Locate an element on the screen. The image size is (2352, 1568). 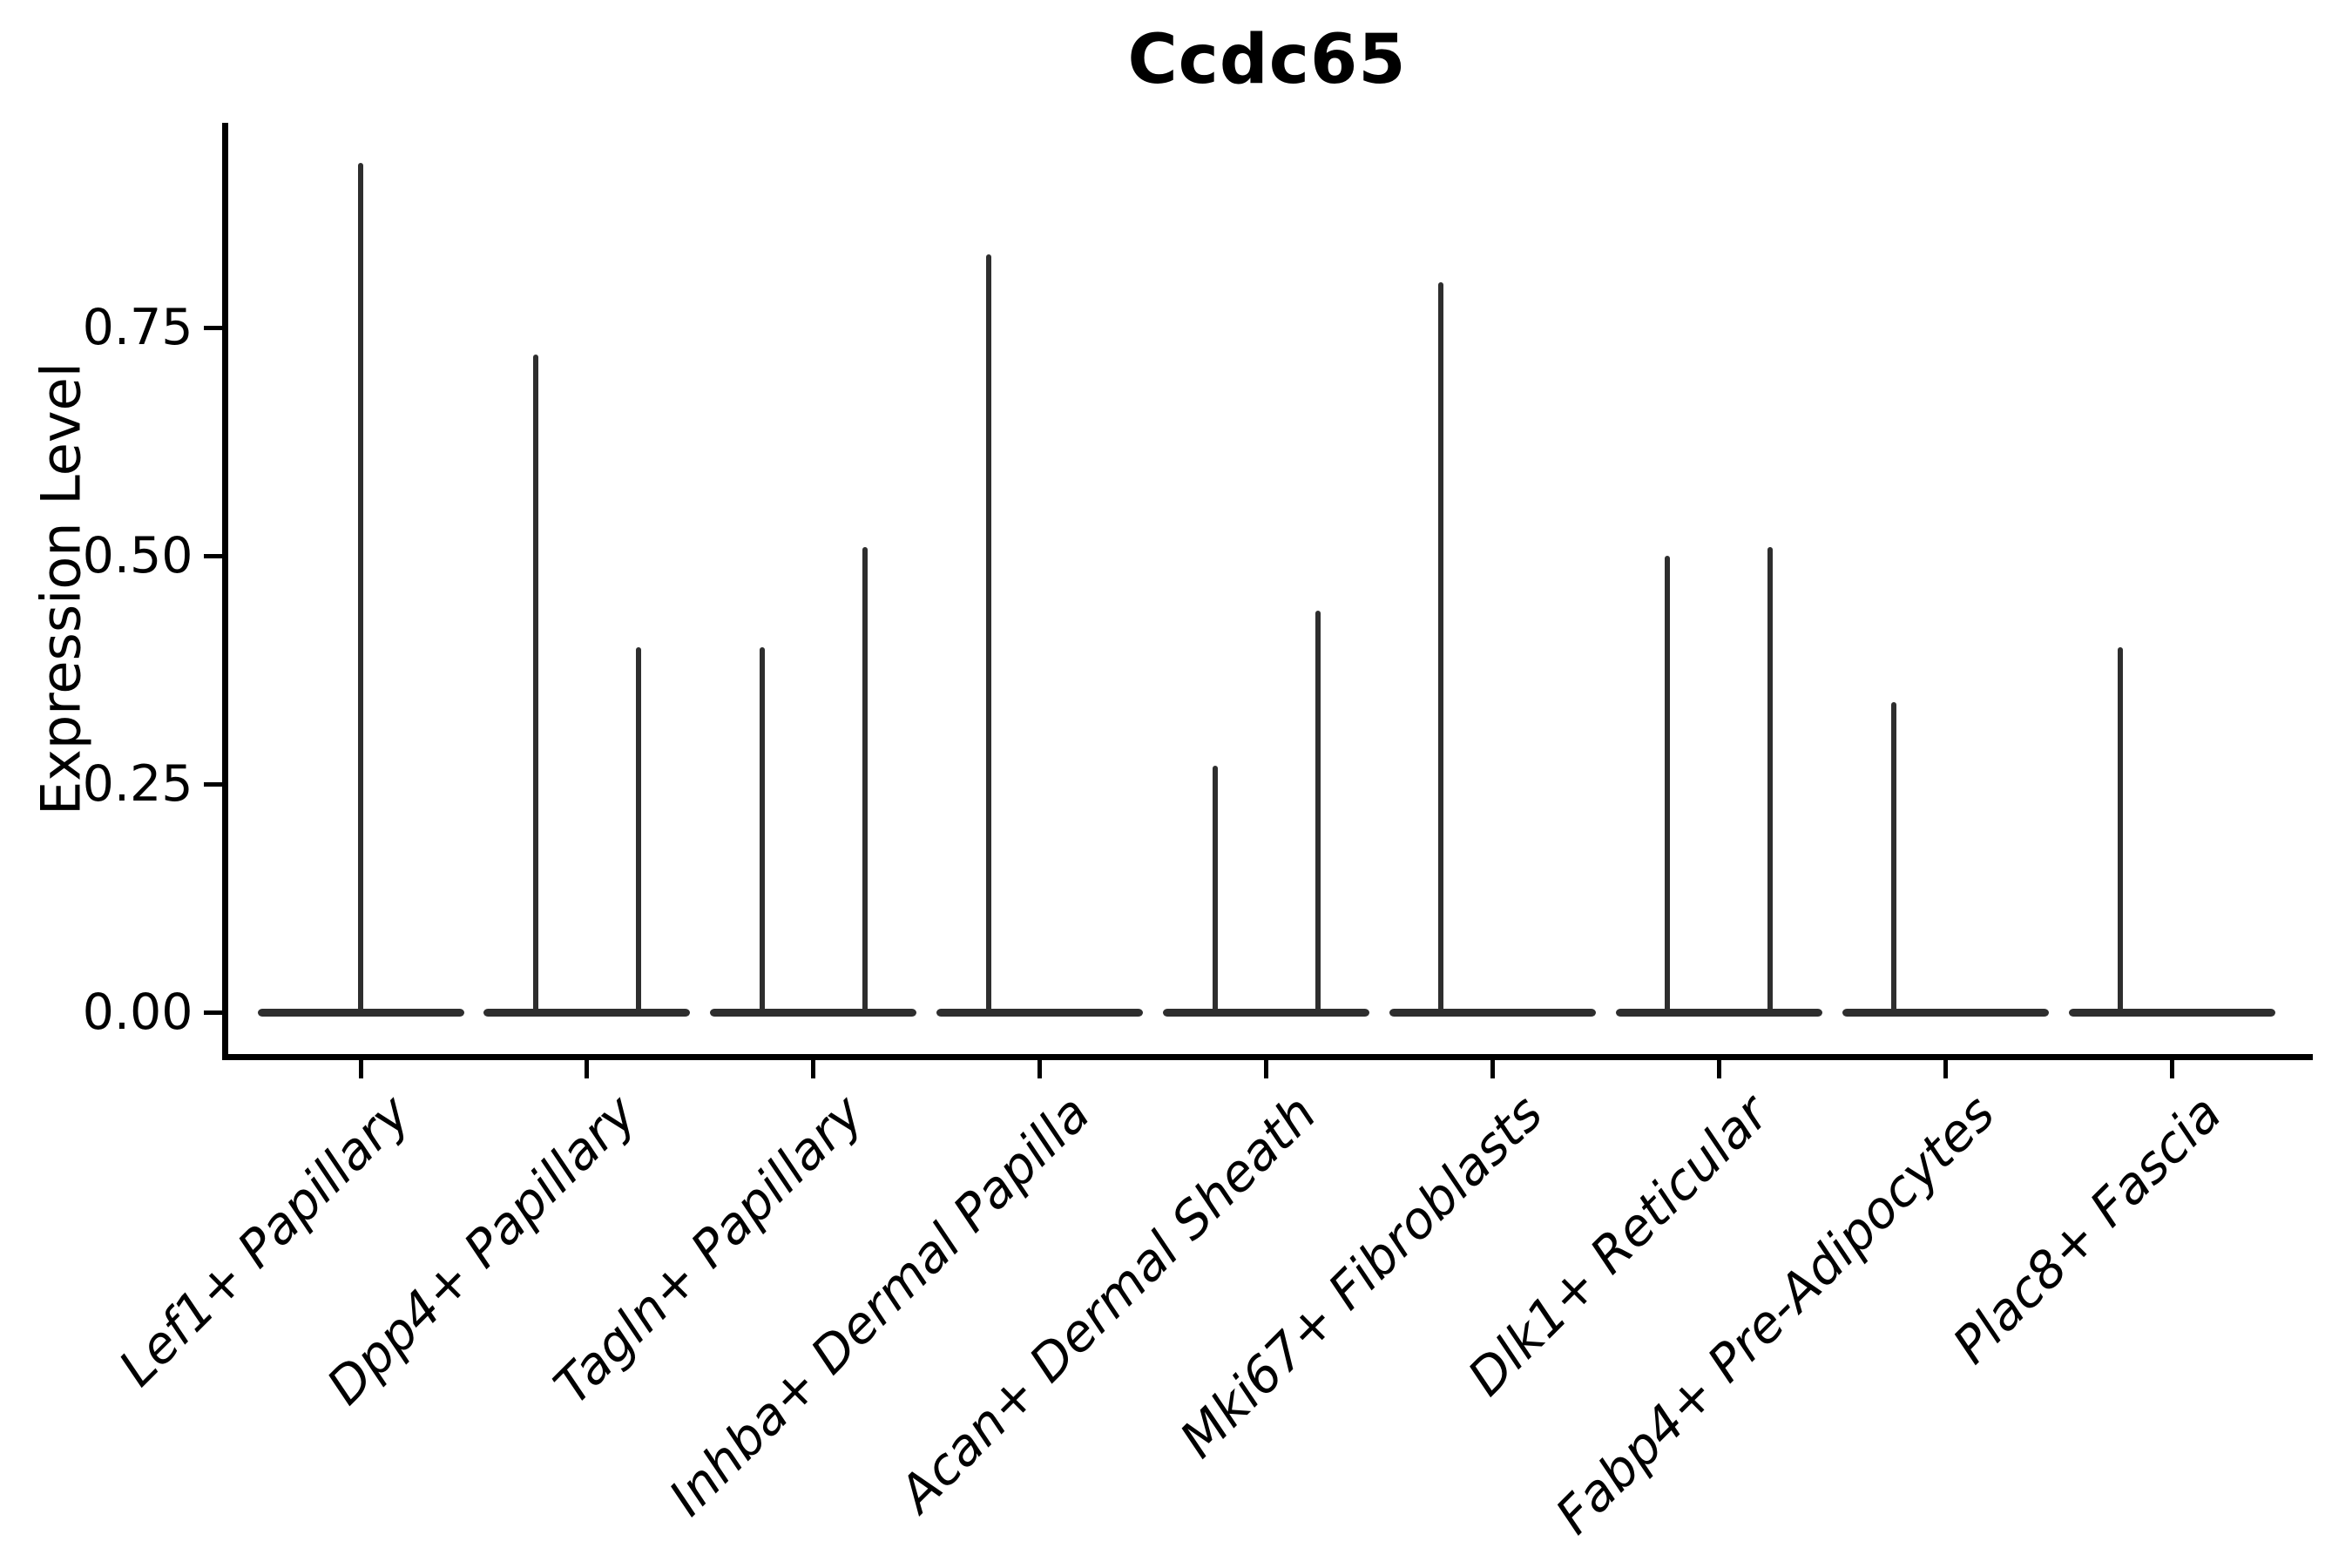
y-tick-label: 0.50 is located at coordinates (137, 556).